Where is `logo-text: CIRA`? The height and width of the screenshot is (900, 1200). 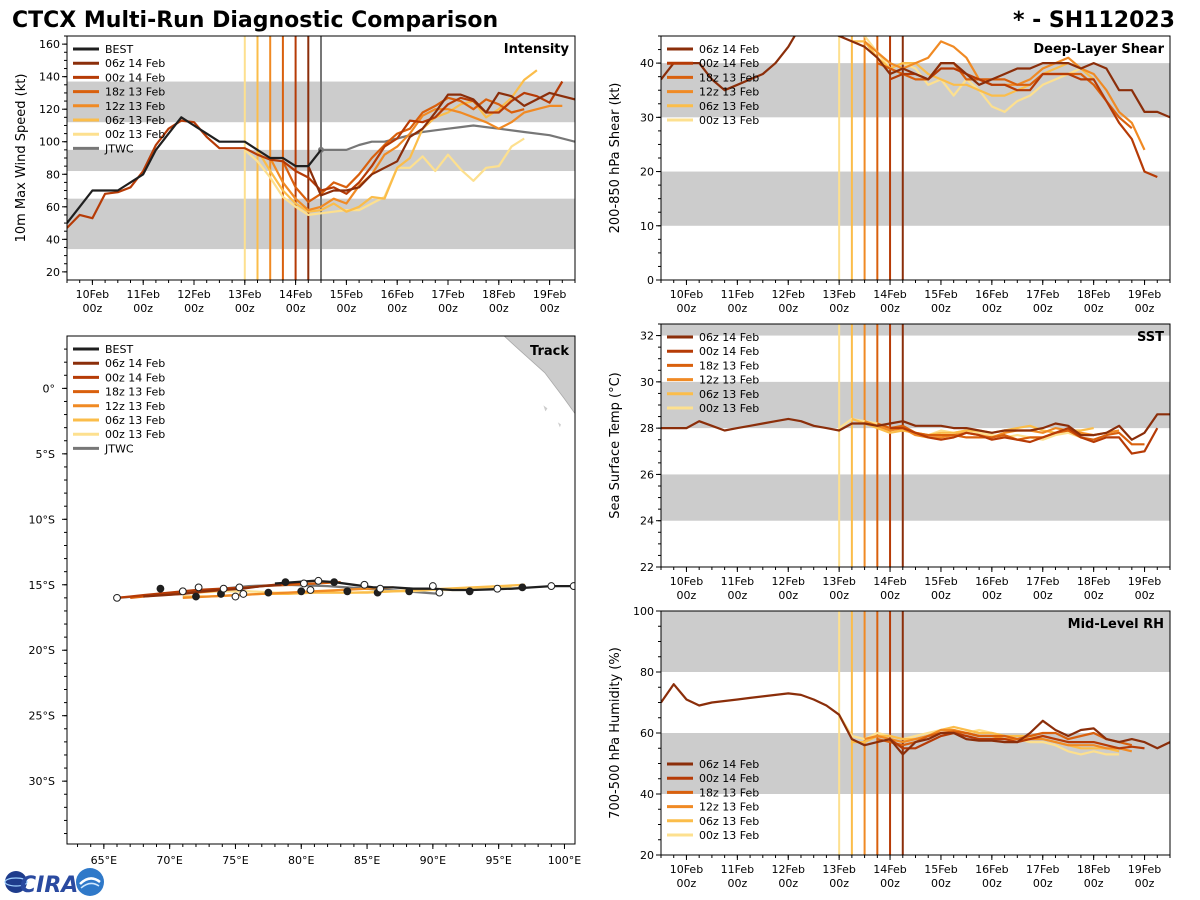 logo-text: CIRA is located at coordinates (49, 885).